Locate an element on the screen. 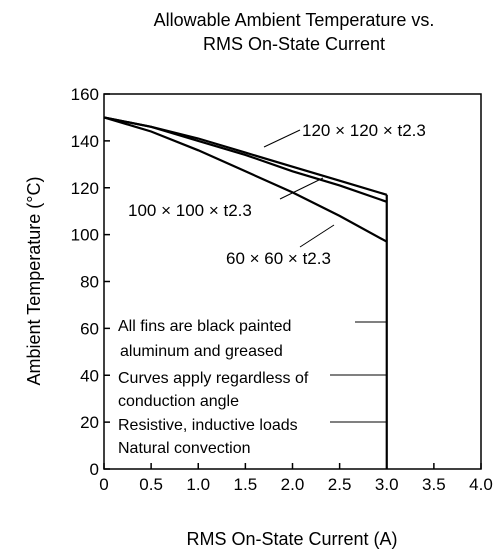 Image resolution: width=499 pixels, height=553 pixels. y-tick-label: 100 is located at coordinates (85, 235).